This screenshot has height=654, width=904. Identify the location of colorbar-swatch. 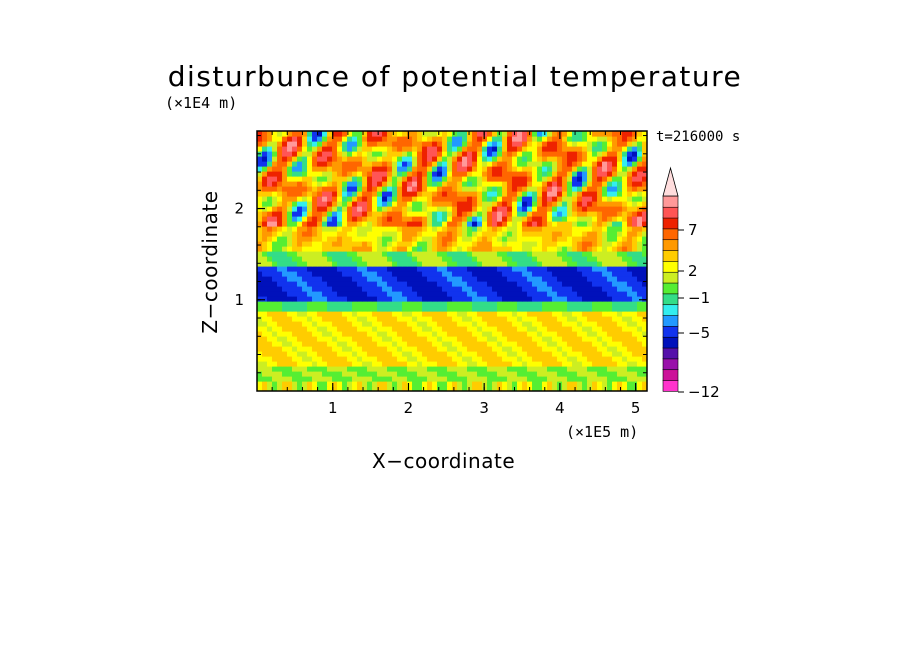
(670, 266).